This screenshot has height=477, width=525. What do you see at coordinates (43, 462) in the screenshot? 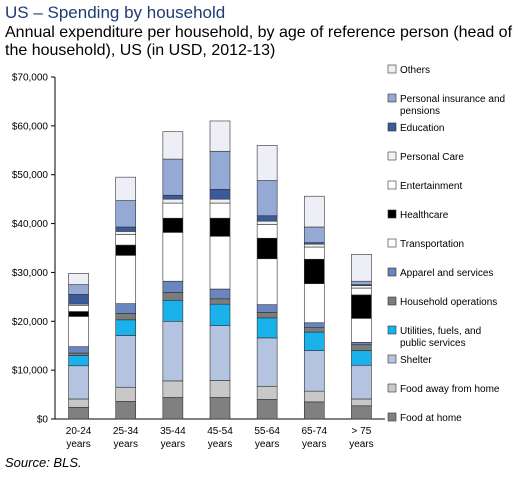
I see `source-note: Source: BLS.` at bounding box center [43, 462].